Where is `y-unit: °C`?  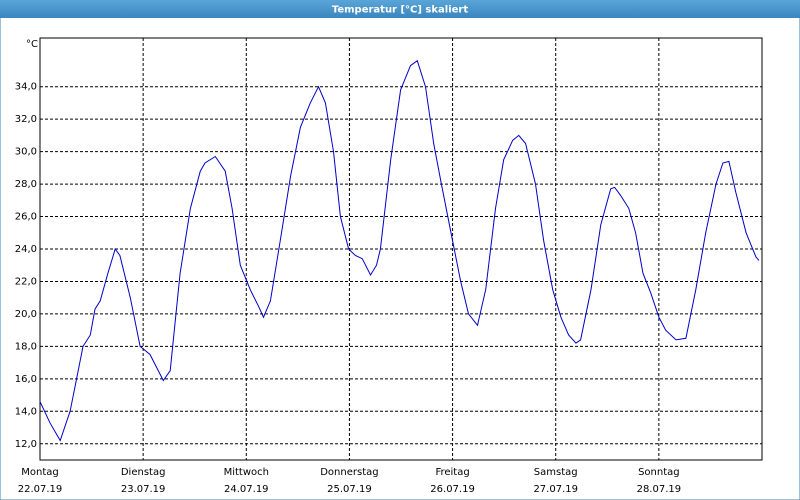 y-unit: °C is located at coordinates (32, 44).